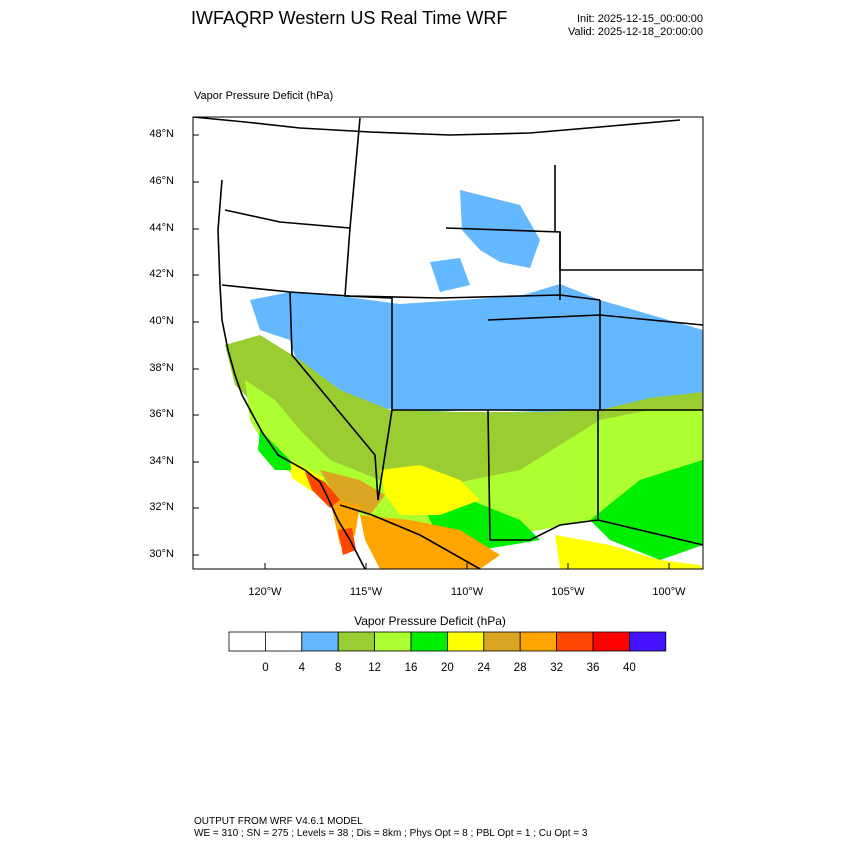  I want to click on colorbar-tick-label: 40, so click(629, 668).